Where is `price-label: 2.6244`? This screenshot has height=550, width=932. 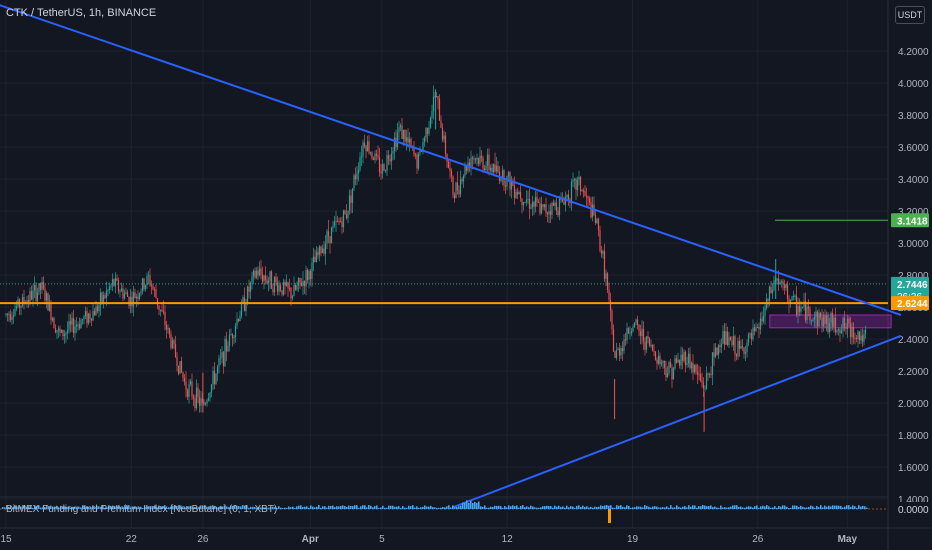 price-label: 2.6244 is located at coordinates (912, 304).